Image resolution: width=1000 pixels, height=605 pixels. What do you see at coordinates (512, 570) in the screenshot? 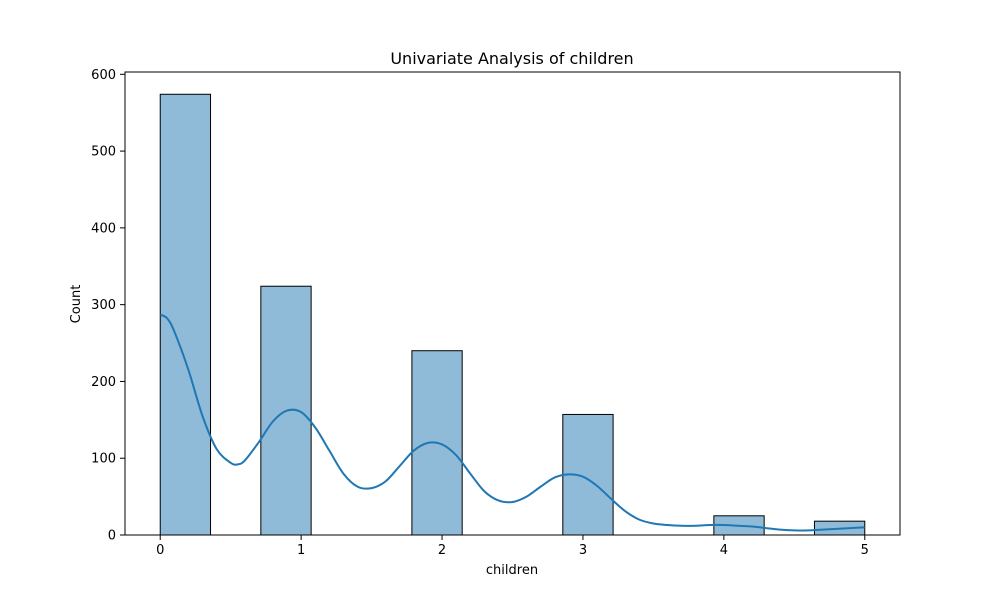
I see `x-axis-label: children` at bounding box center [512, 570].